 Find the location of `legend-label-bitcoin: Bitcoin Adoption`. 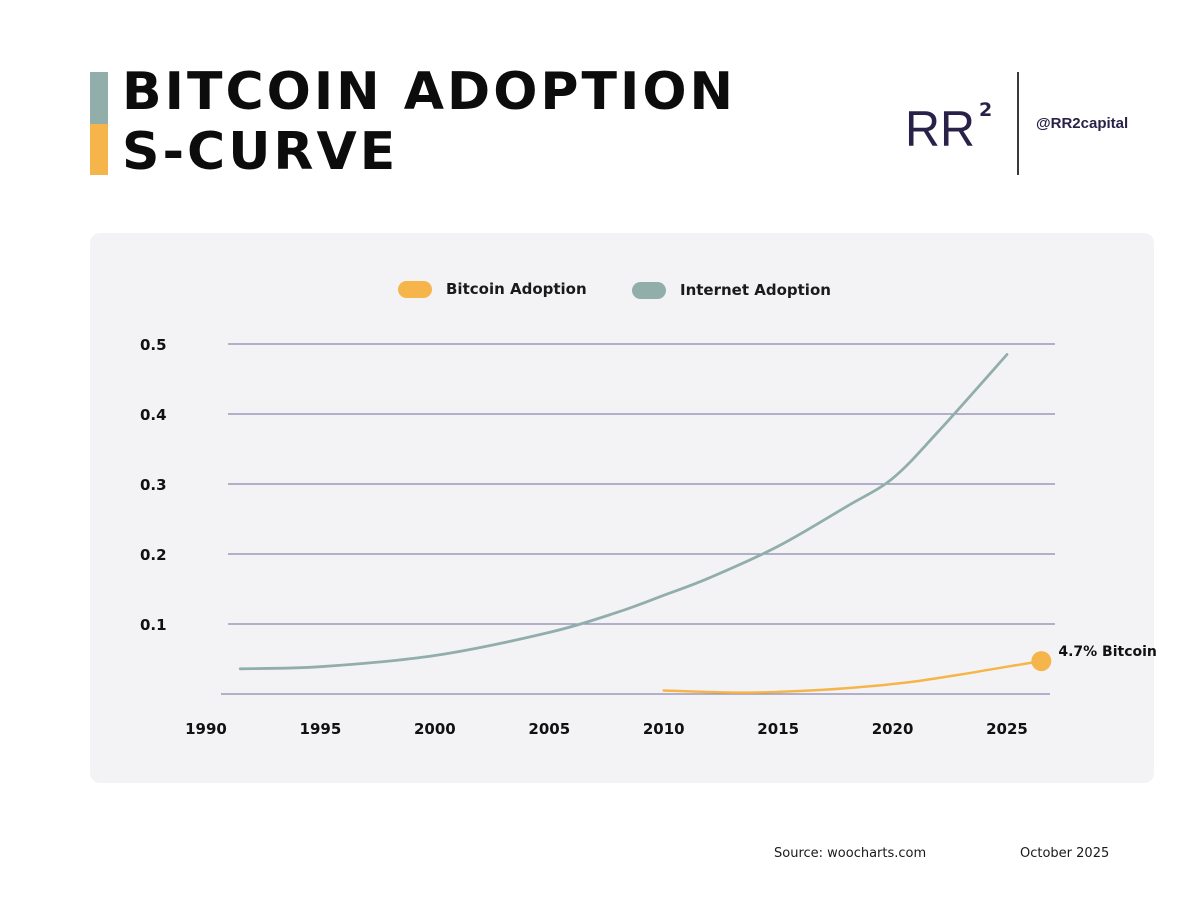

legend-label-bitcoin: Bitcoin Adoption is located at coordinates (516, 289).